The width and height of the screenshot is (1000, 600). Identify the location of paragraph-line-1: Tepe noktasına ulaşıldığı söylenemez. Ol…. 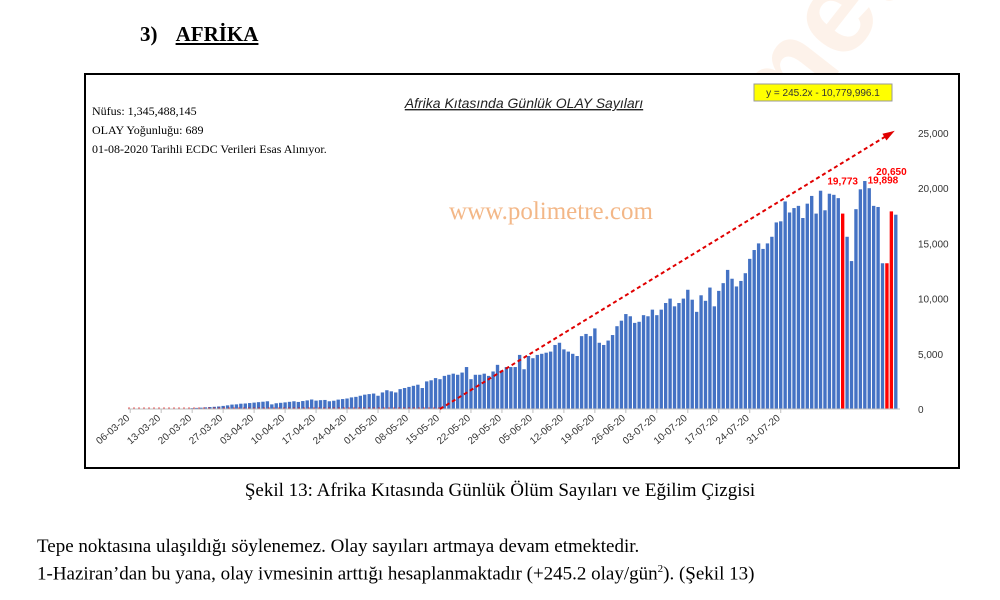
(338, 546).